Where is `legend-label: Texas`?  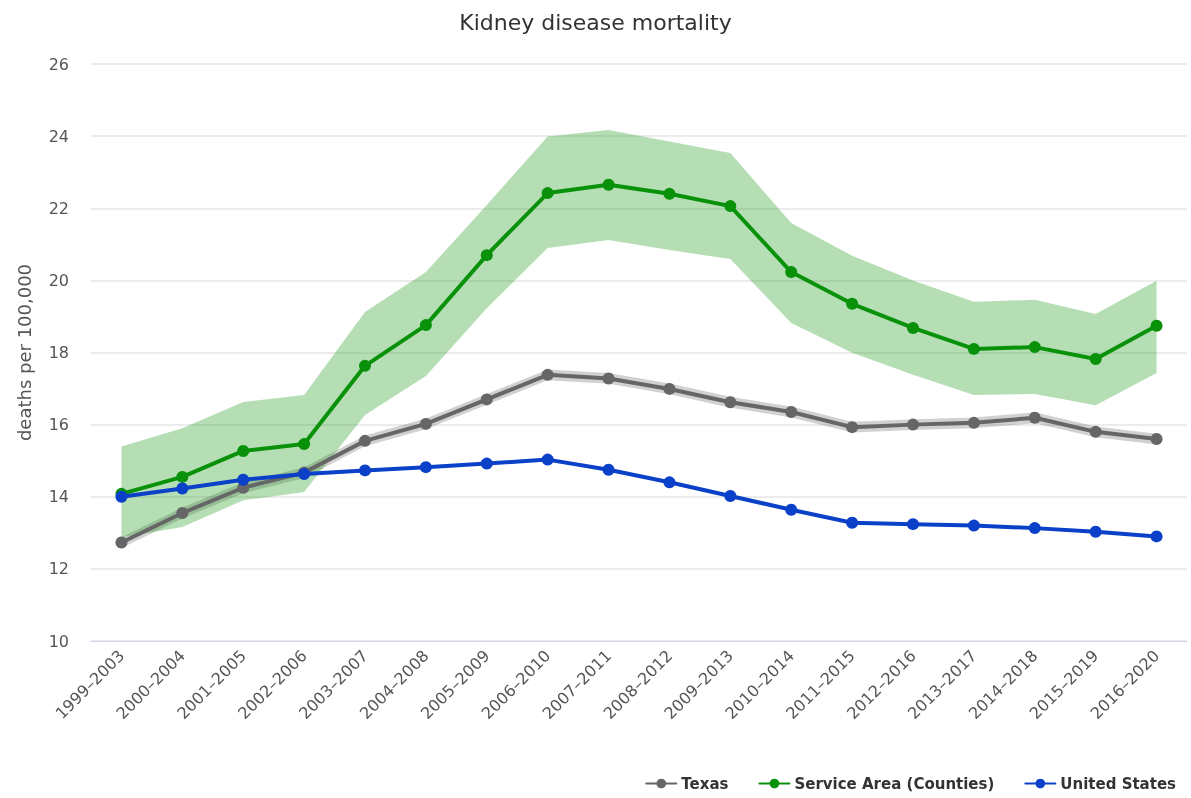
legend-label: Texas is located at coordinates (705, 783).